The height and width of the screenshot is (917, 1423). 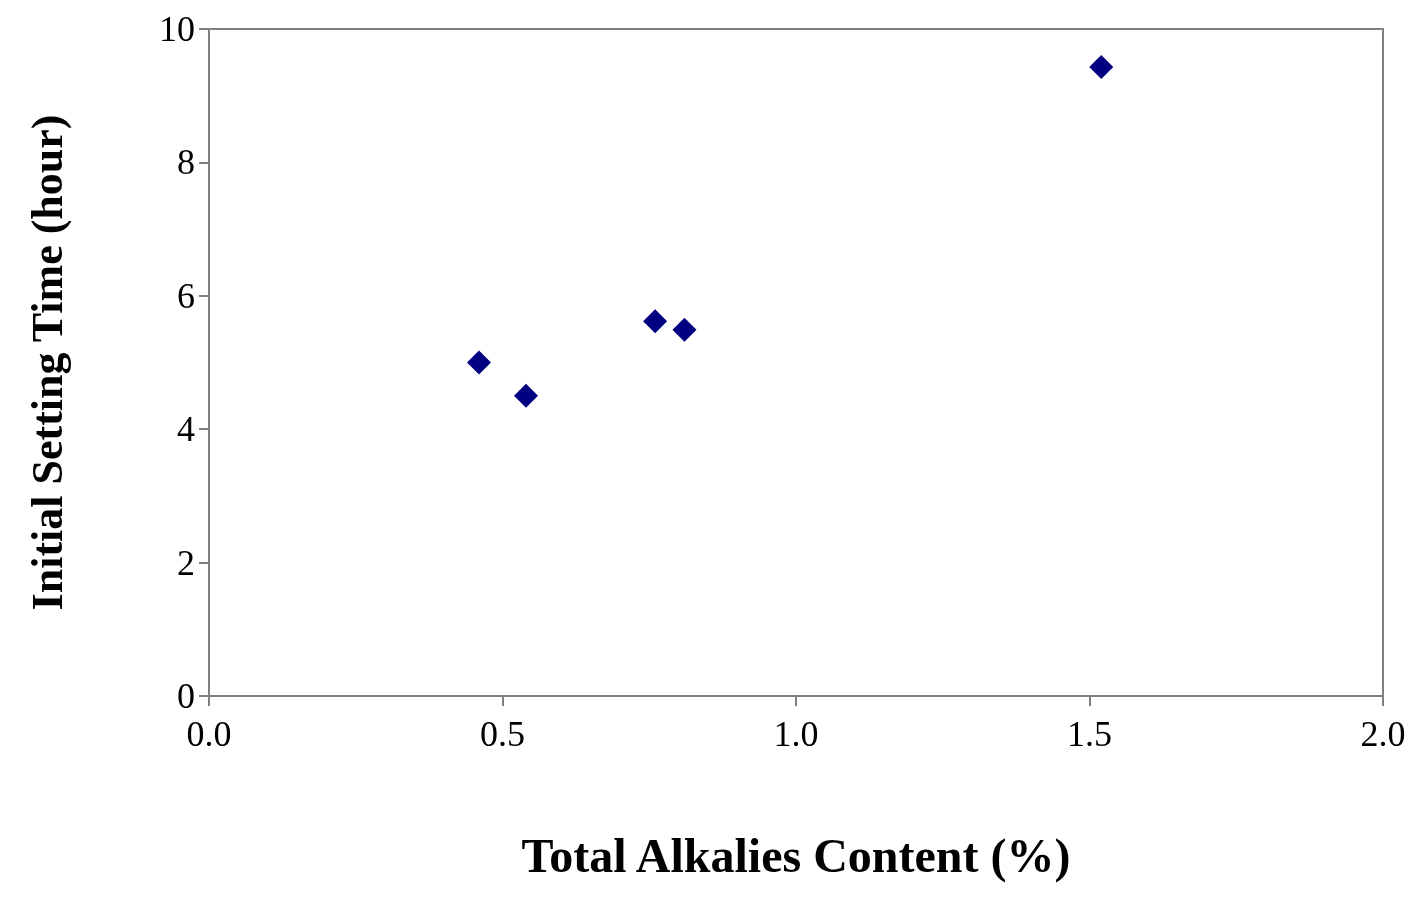 What do you see at coordinates (186, 162) in the screenshot?
I see `y-tick-label: 8` at bounding box center [186, 162].